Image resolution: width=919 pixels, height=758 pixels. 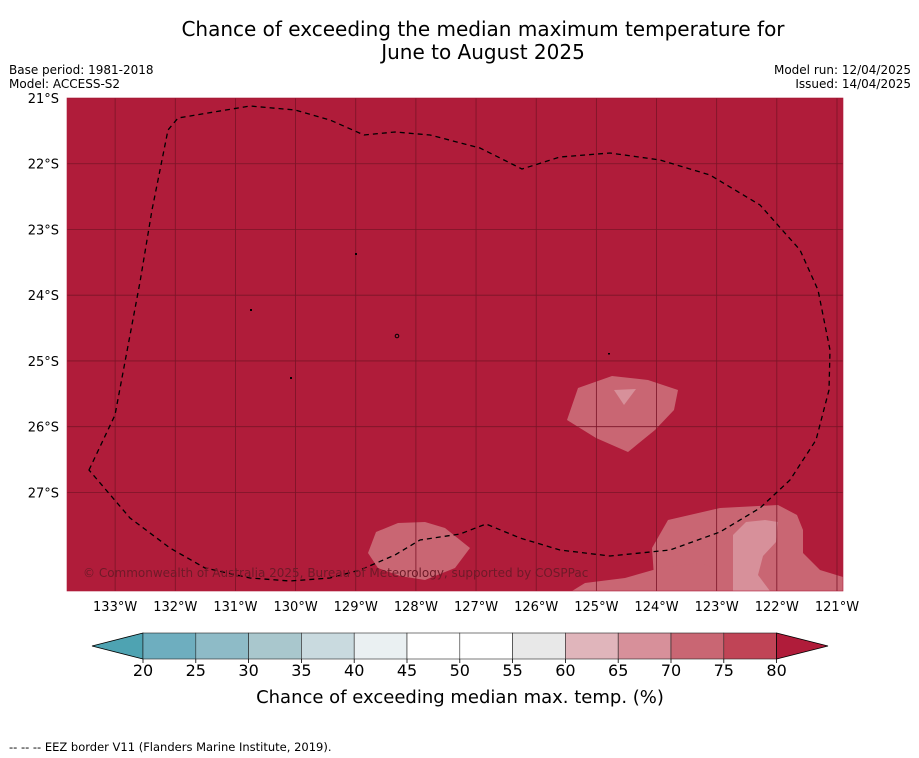 What do you see at coordinates (43, 493) in the screenshot?
I see `latitude-label: 27°S` at bounding box center [43, 493].